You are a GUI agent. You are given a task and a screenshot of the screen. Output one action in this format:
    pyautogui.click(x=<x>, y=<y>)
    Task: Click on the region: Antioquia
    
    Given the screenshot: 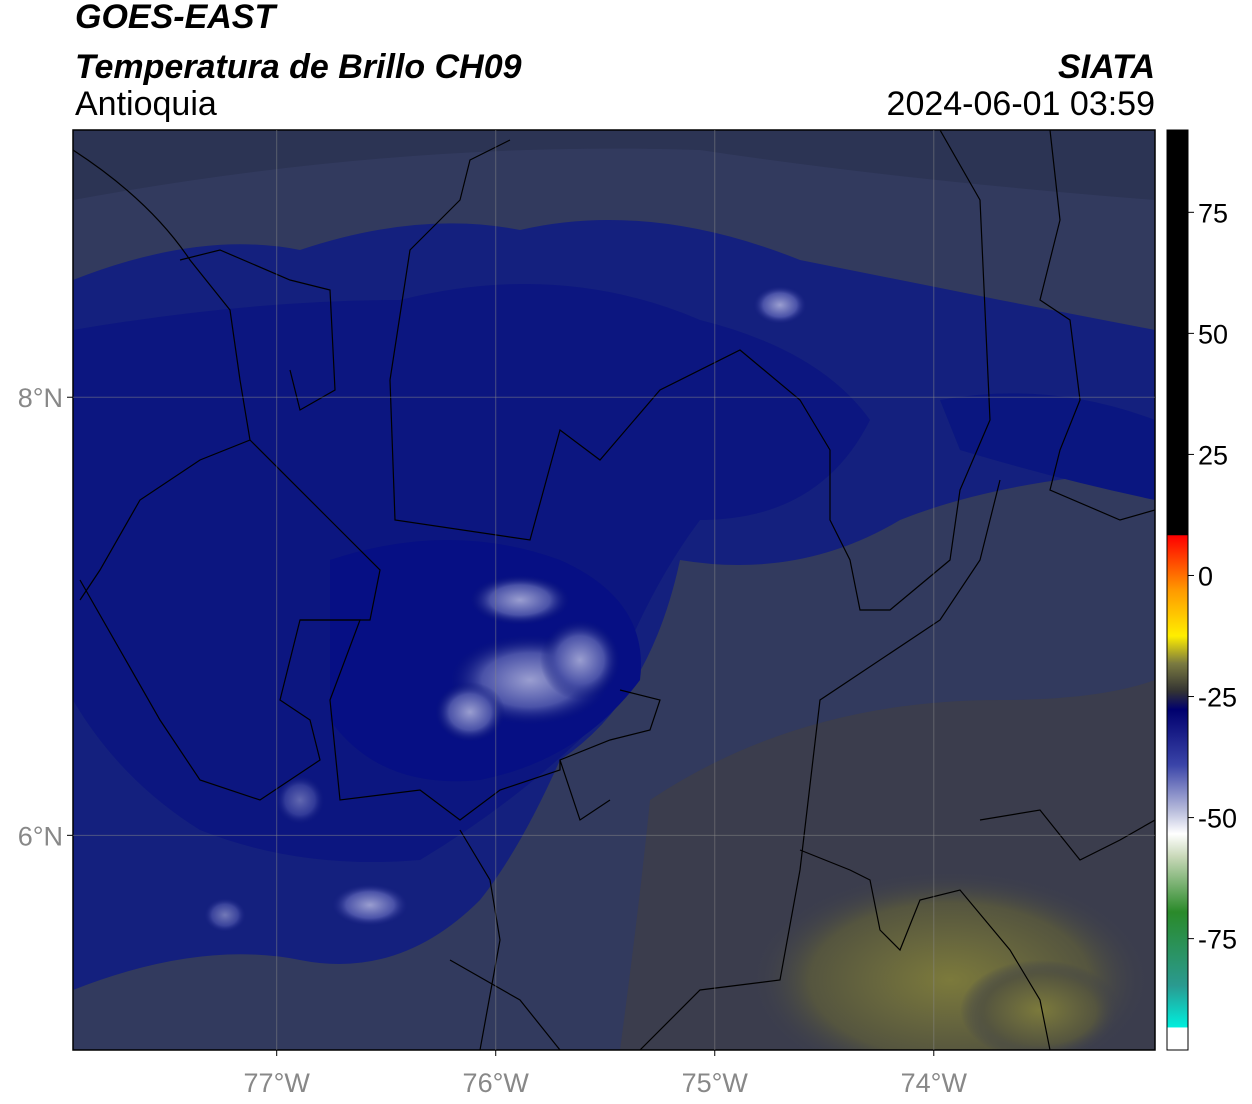 What is the action you would take?
    pyautogui.click(x=146, y=104)
    